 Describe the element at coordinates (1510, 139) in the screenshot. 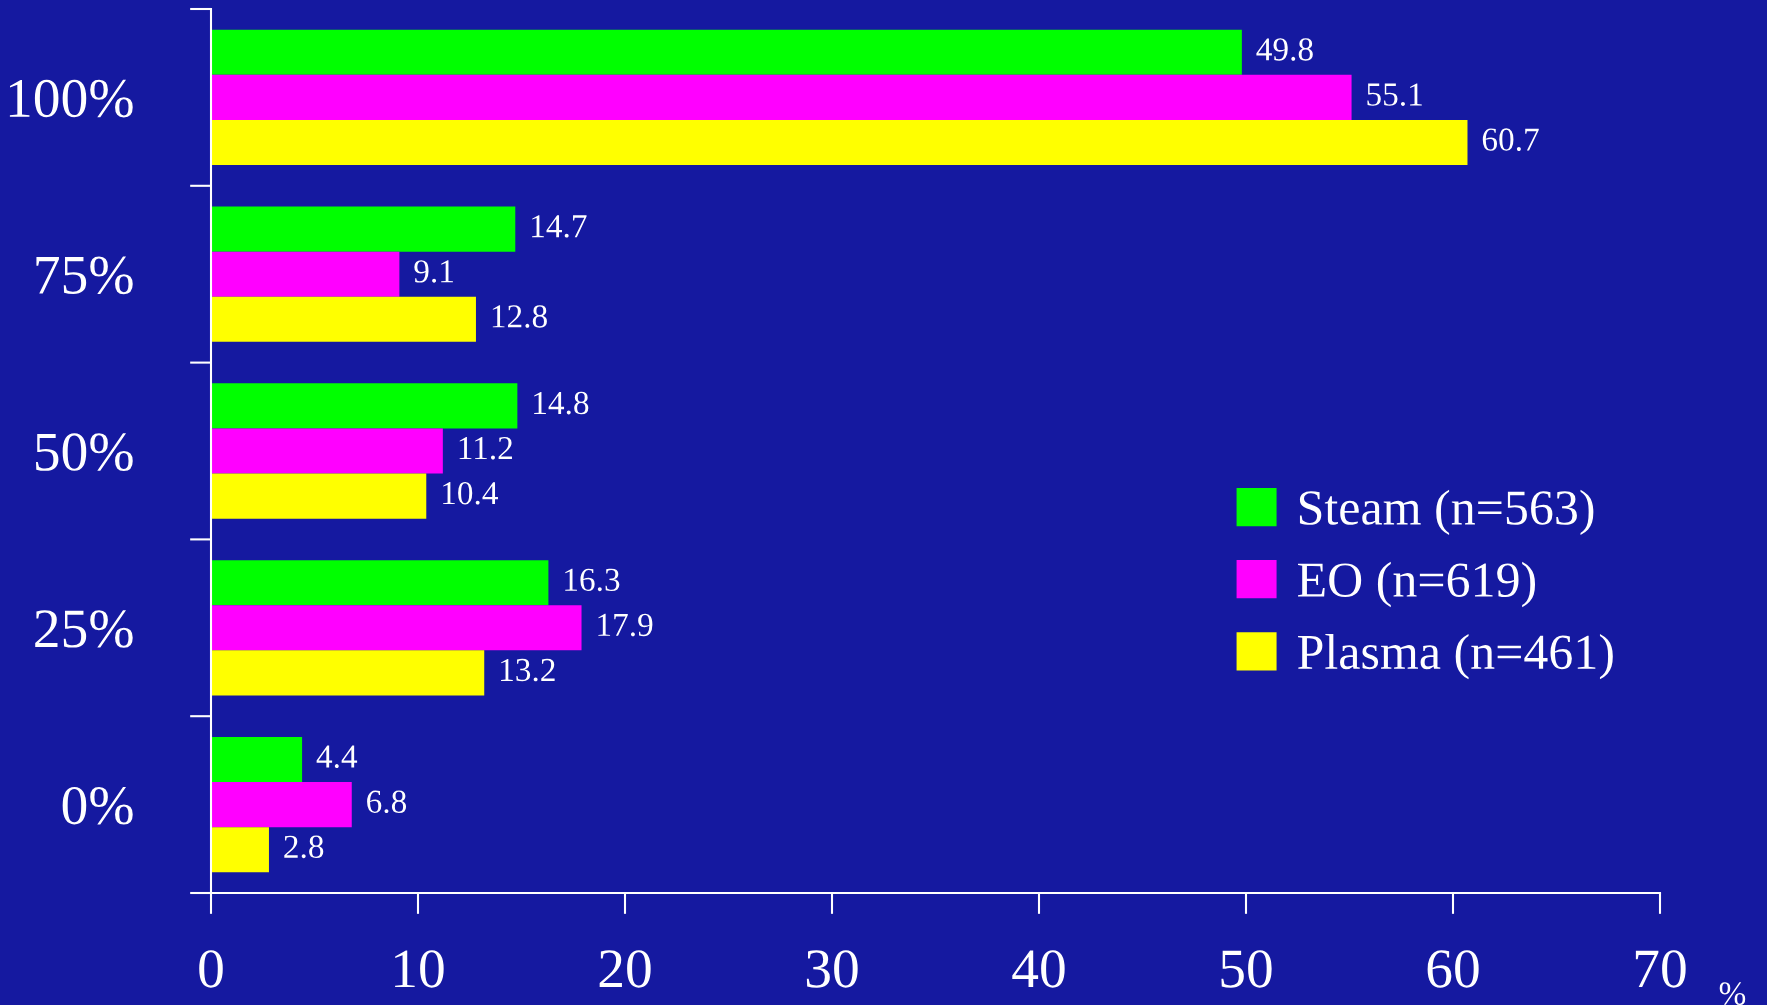

I see `data-label: 60.7` at that location.